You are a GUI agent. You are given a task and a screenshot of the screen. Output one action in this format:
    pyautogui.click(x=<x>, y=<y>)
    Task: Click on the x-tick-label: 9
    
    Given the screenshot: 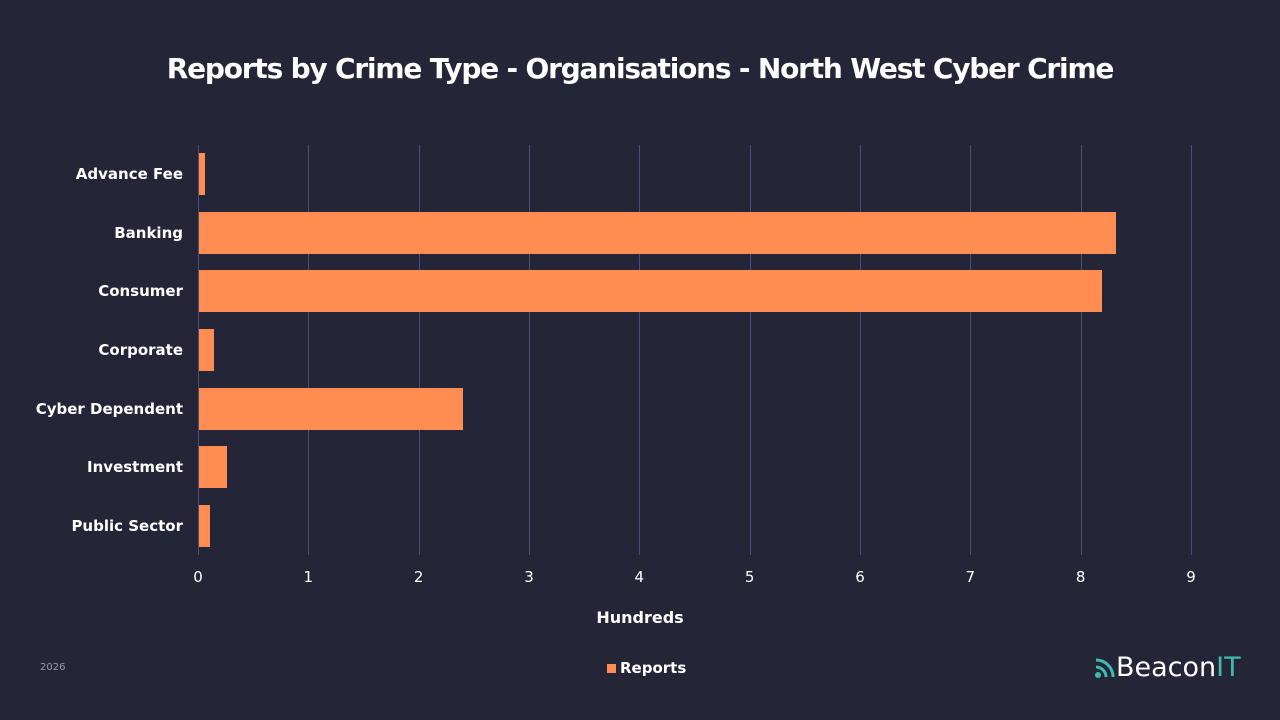 What is the action you would take?
    pyautogui.click(x=1191, y=577)
    